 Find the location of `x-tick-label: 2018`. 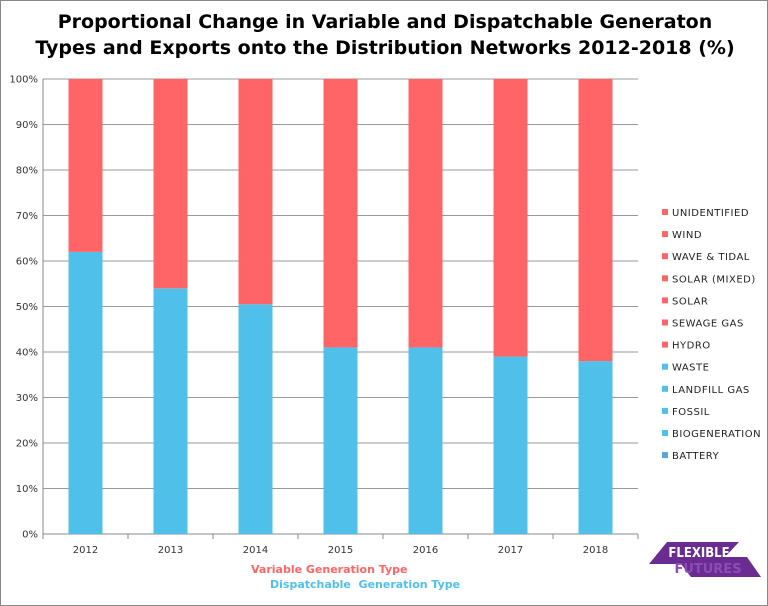

x-tick-label: 2018 is located at coordinates (595, 550).